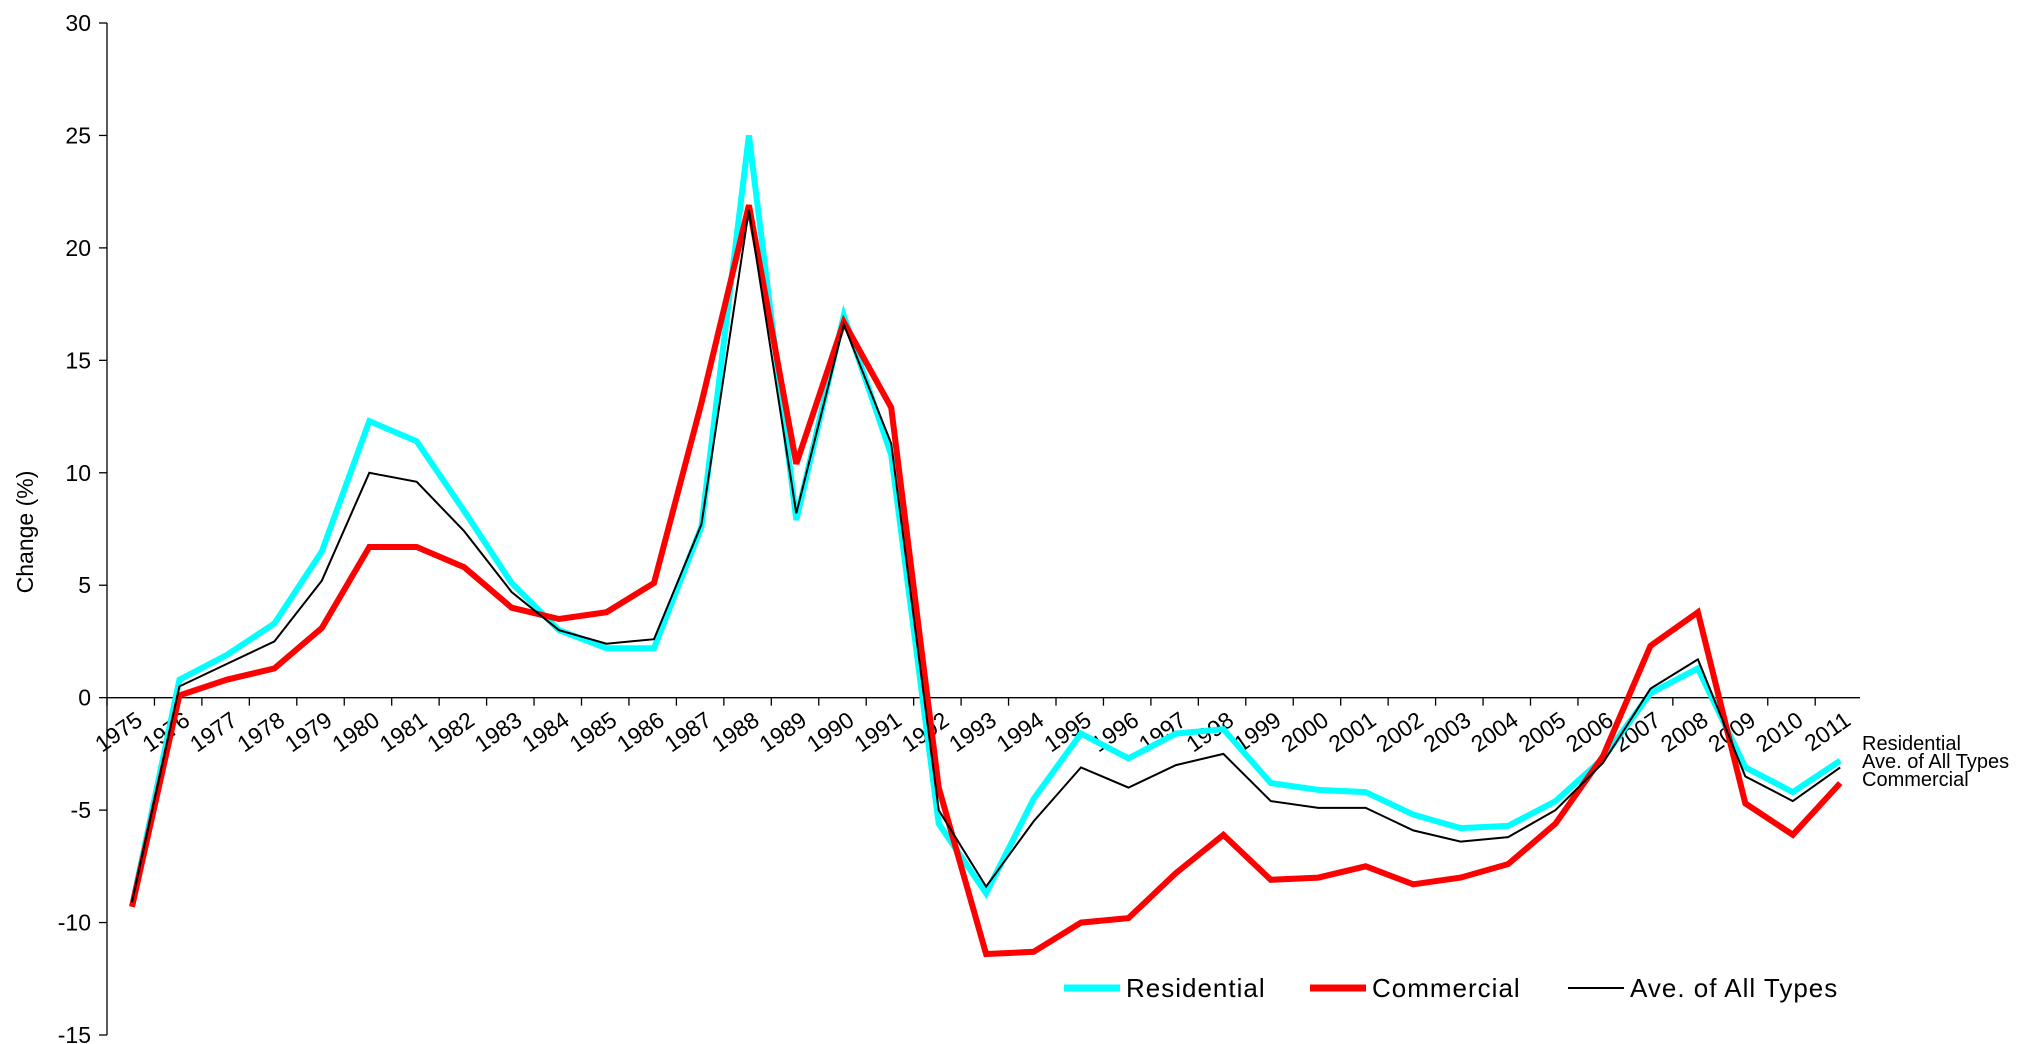  Describe the element at coordinates (1542, 731) in the screenshot. I see `x-tick-label: 2005` at that location.